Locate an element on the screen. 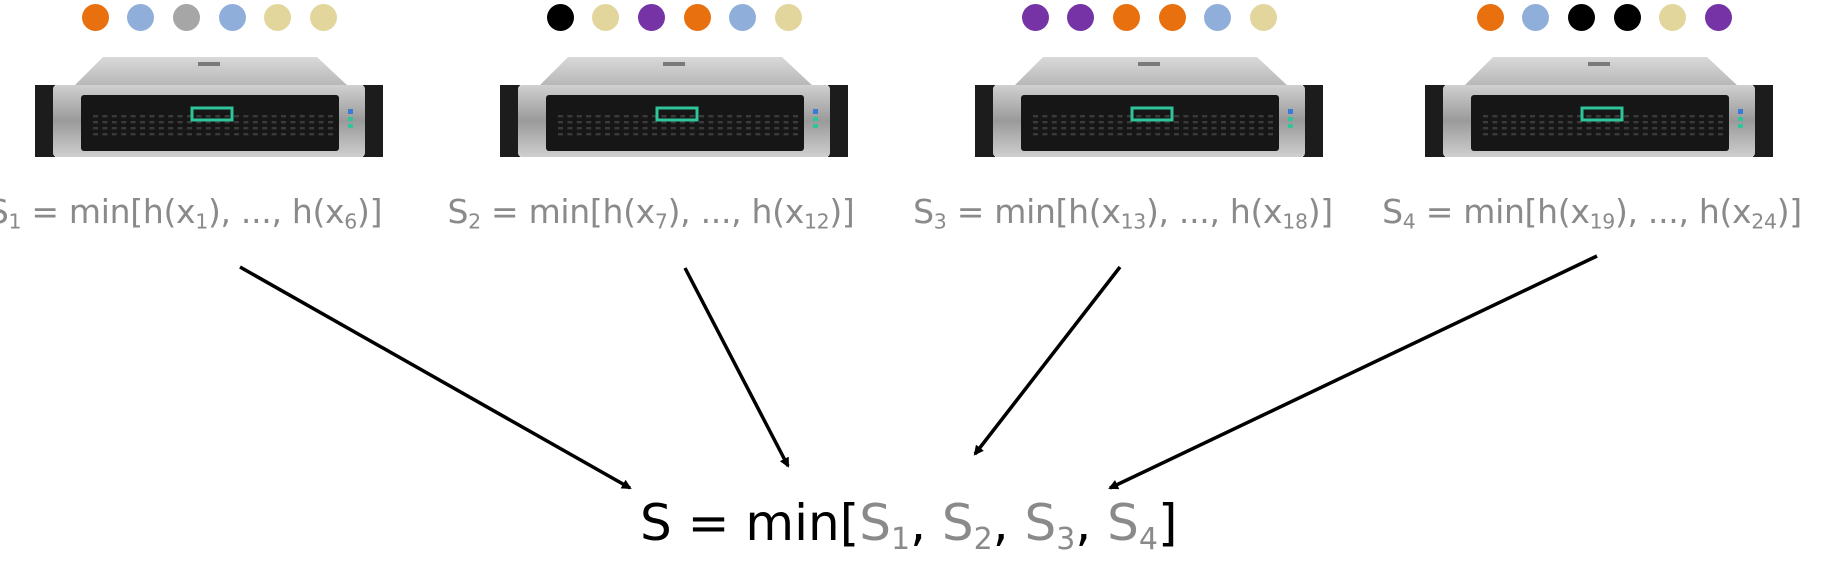  server-2-formula: S2 = min[h(x7), ..., h(x12)] is located at coordinates (651, 213).